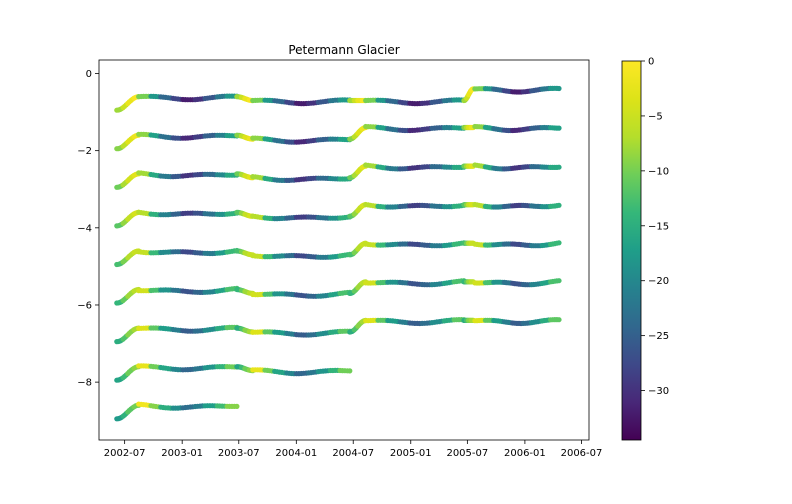 This screenshot has width=792, height=504. Describe the element at coordinates (84, 151) in the screenshot. I see `y-tick-label: −2` at that location.